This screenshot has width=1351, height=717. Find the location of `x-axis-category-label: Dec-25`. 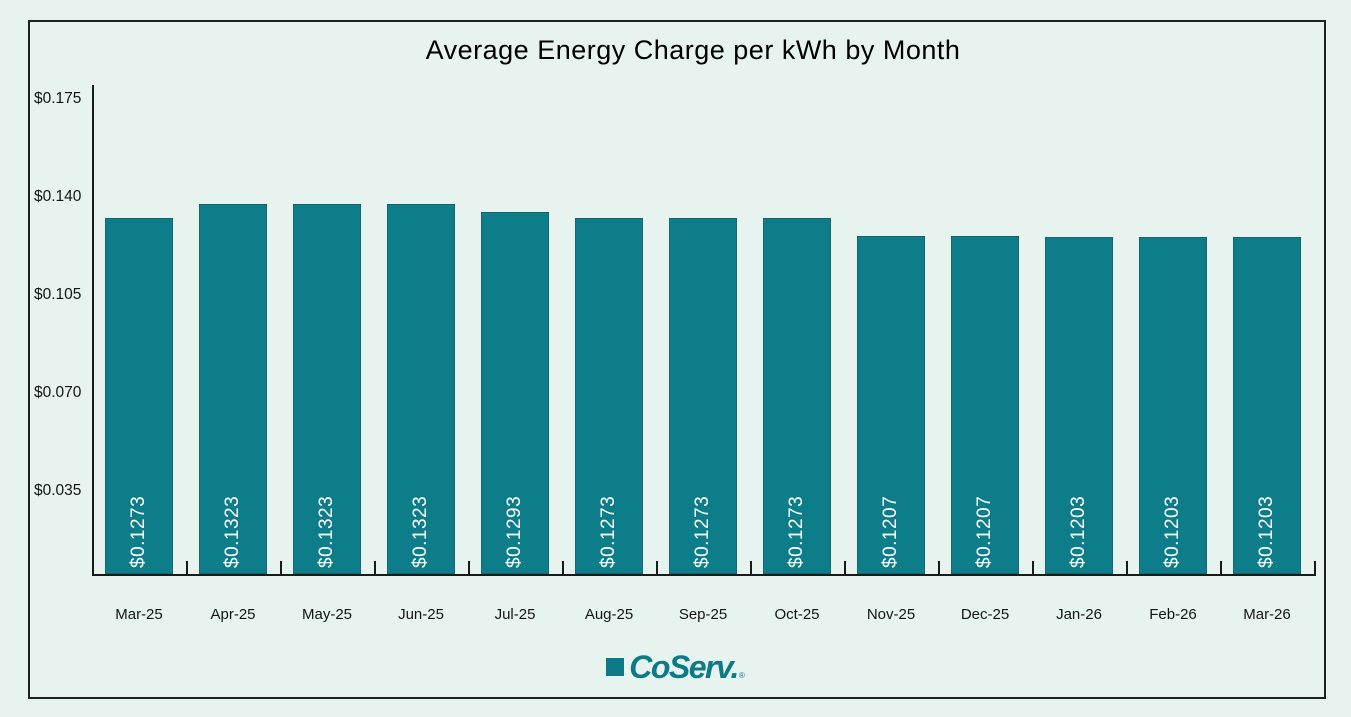

x-axis-category-label: Dec-25 is located at coordinates (985, 614).